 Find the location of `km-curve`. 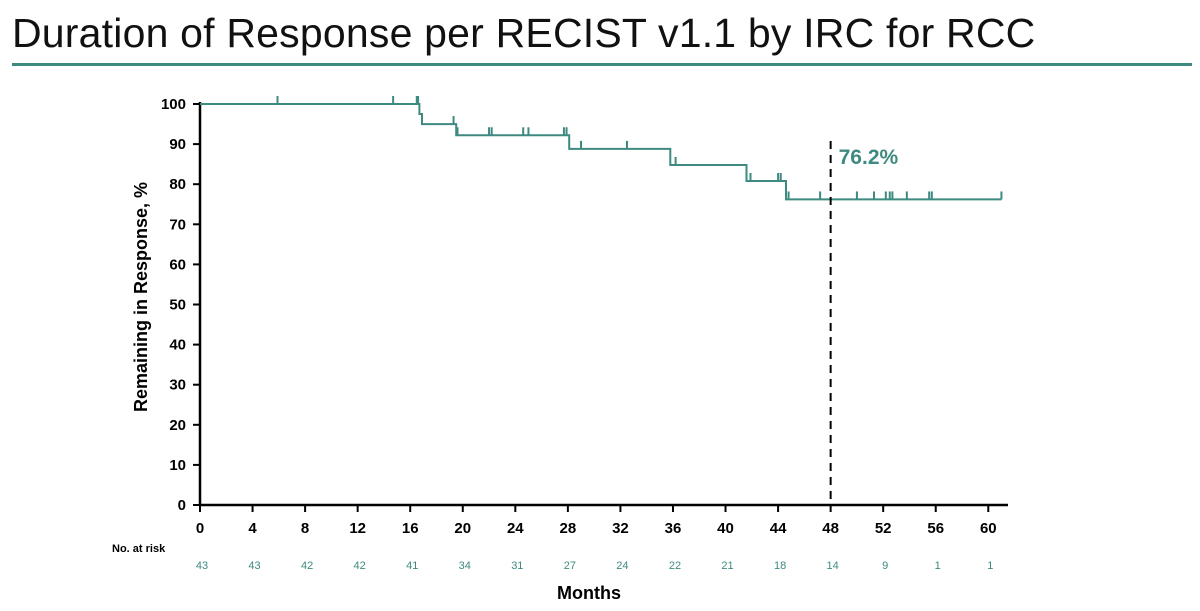

km-curve is located at coordinates (601, 152).